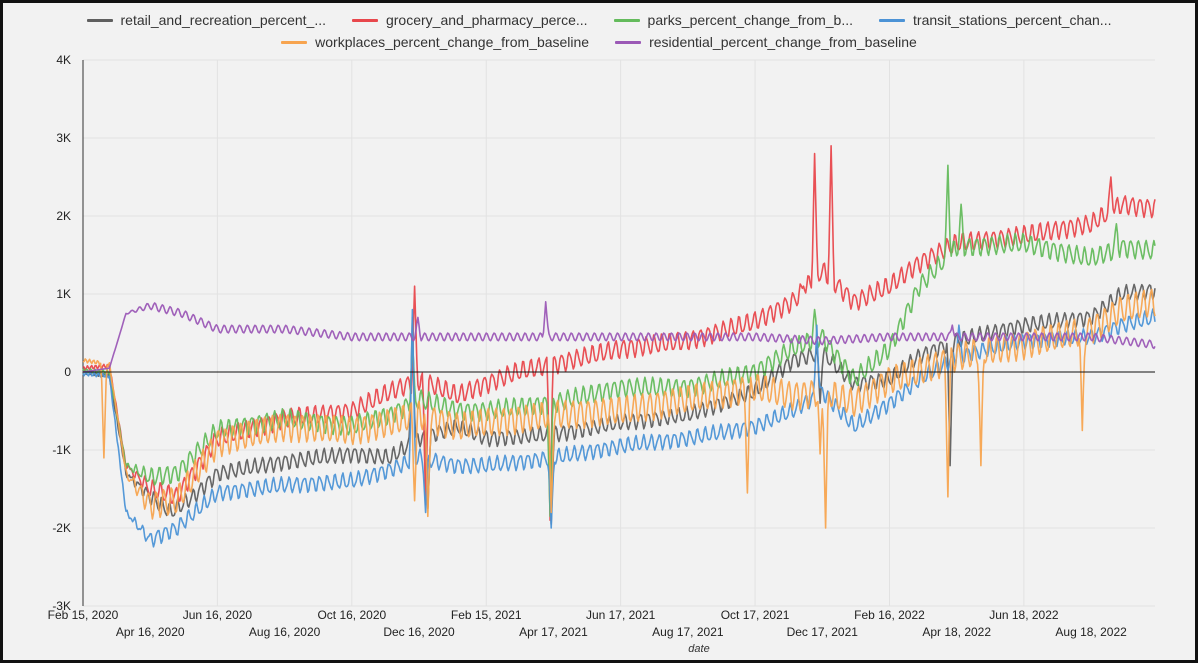 The image size is (1198, 663). Describe the element at coordinates (61, 606) in the screenshot. I see `y-tick-label: -3K` at that location.